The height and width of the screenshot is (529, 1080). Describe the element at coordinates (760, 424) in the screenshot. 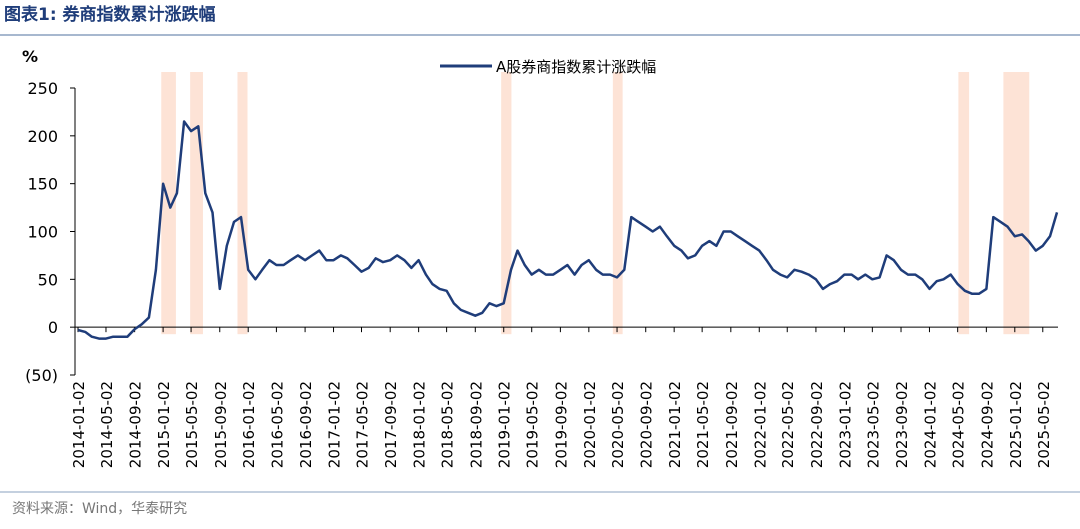

I see `x-tick-label: 2022-01-02` at that location.